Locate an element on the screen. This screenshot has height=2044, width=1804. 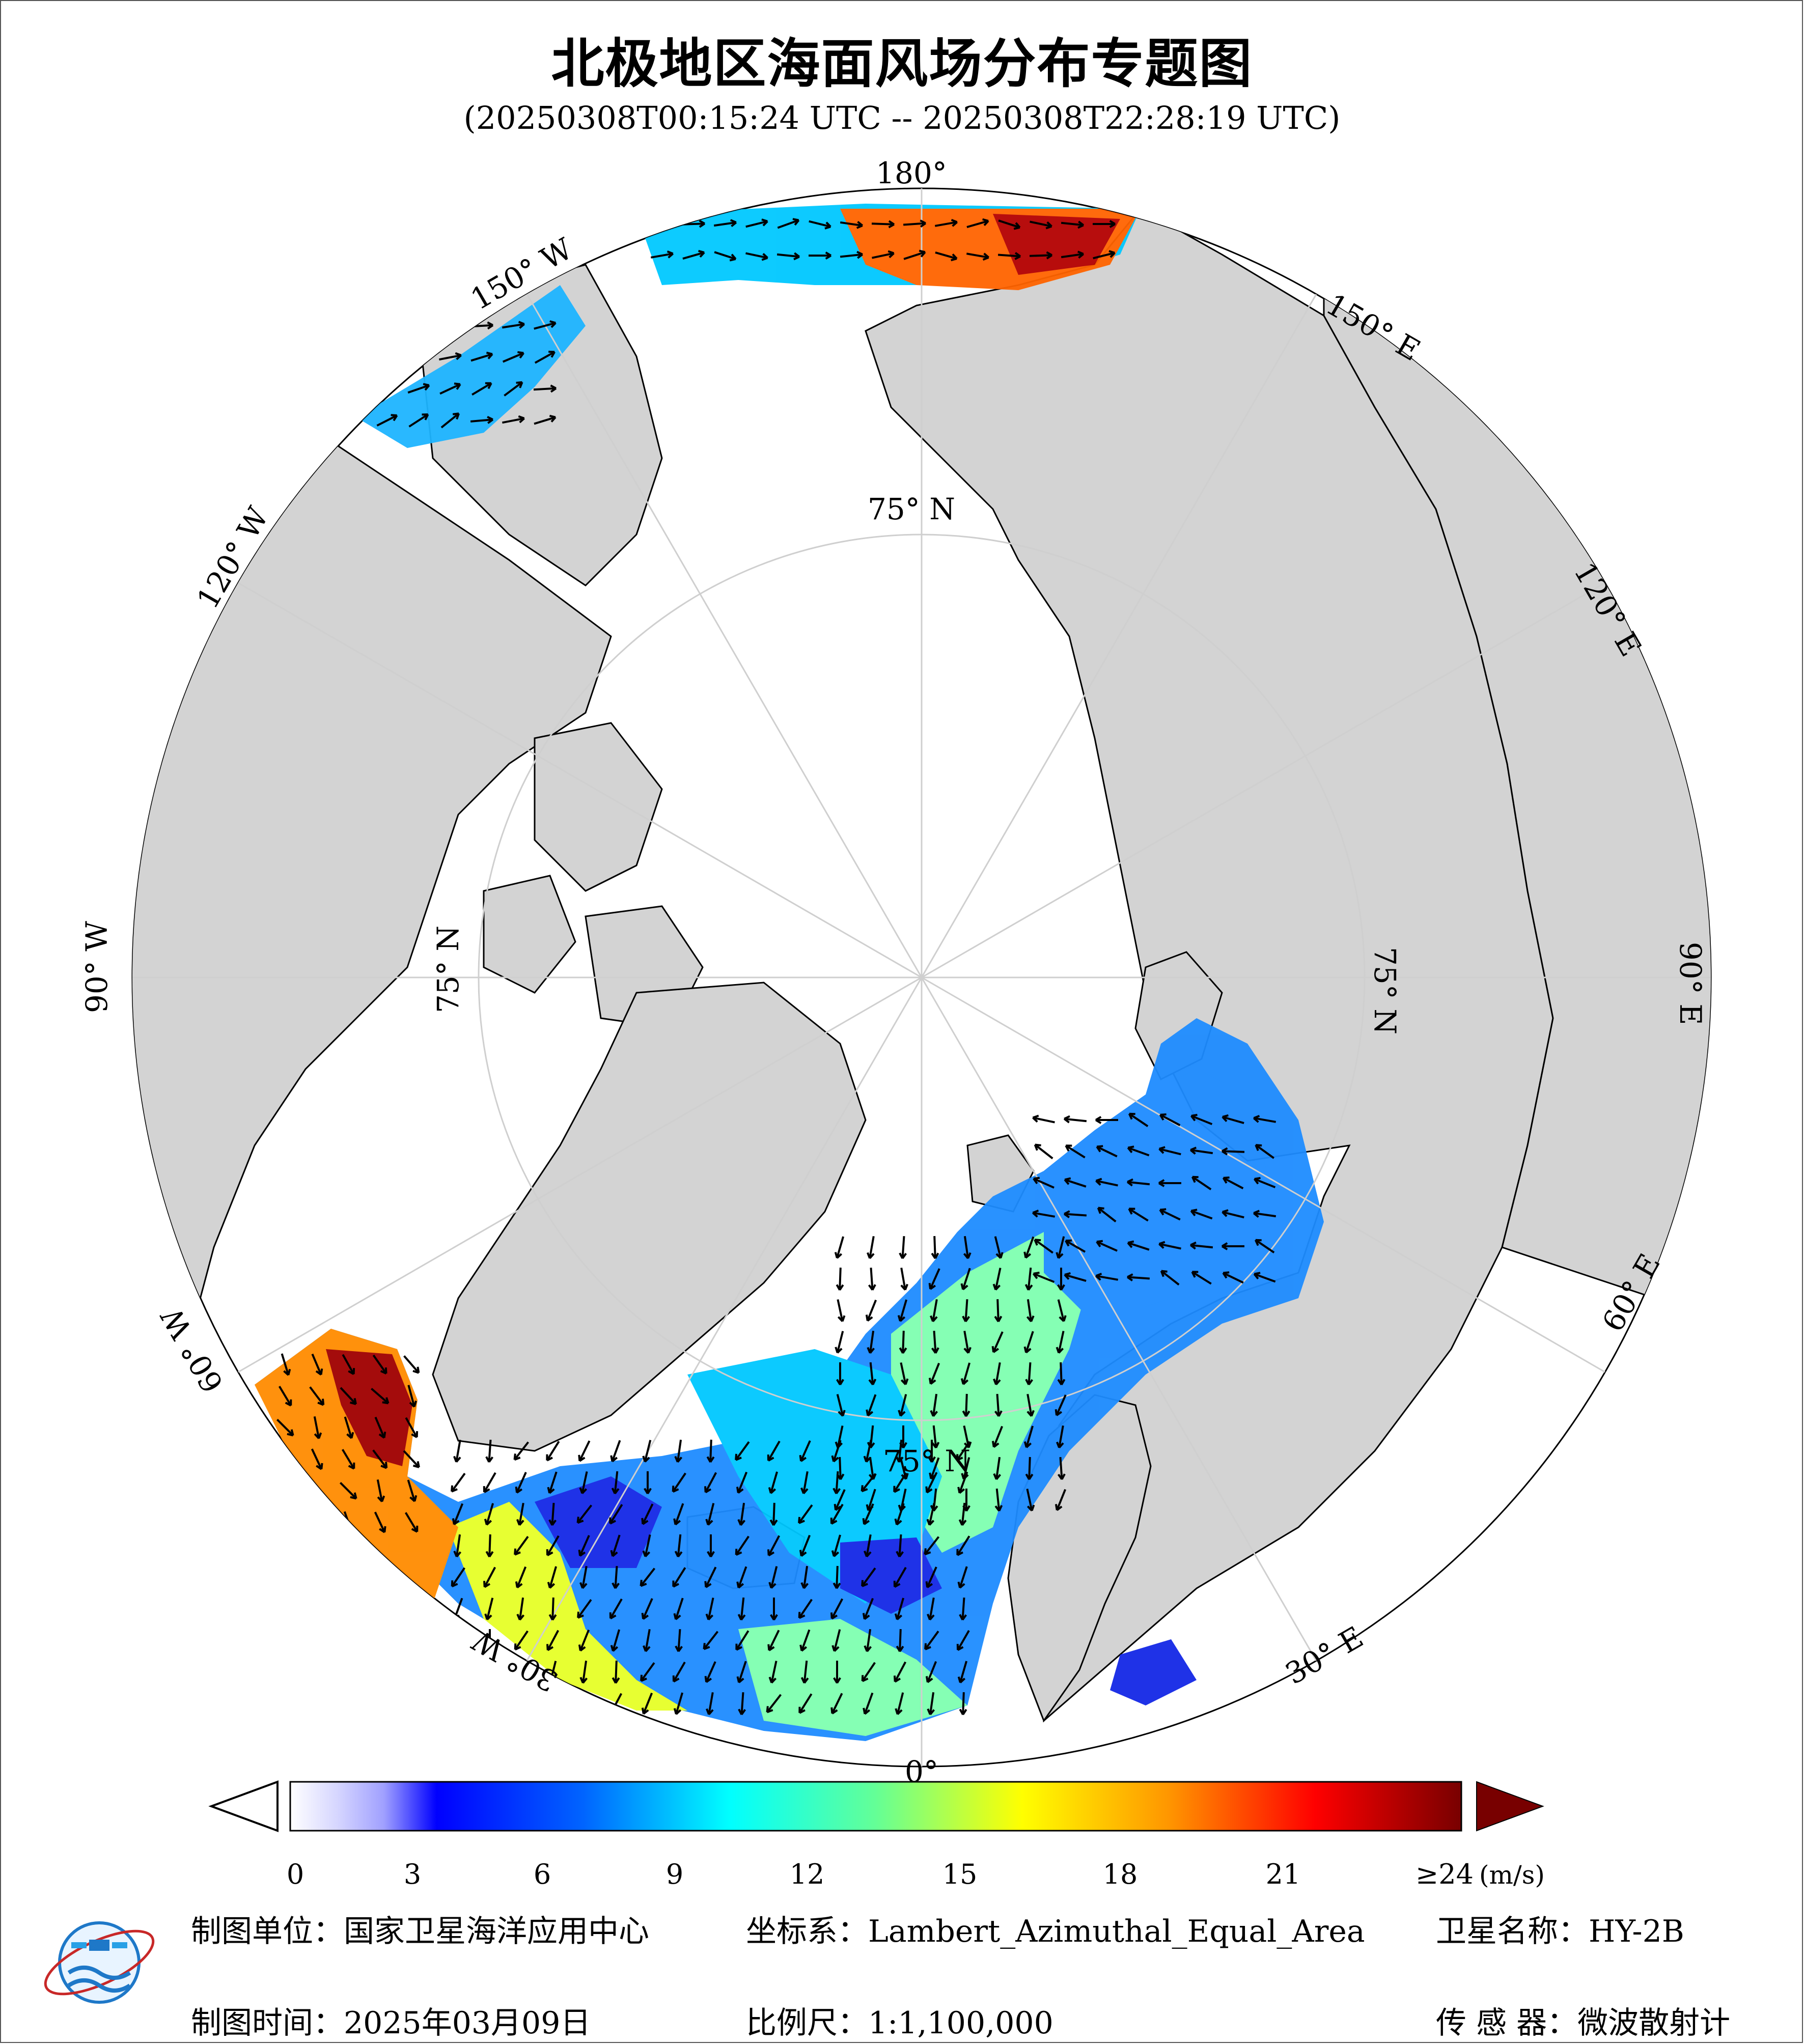
colorbar-tick-0: 0 is located at coordinates (295, 1874).